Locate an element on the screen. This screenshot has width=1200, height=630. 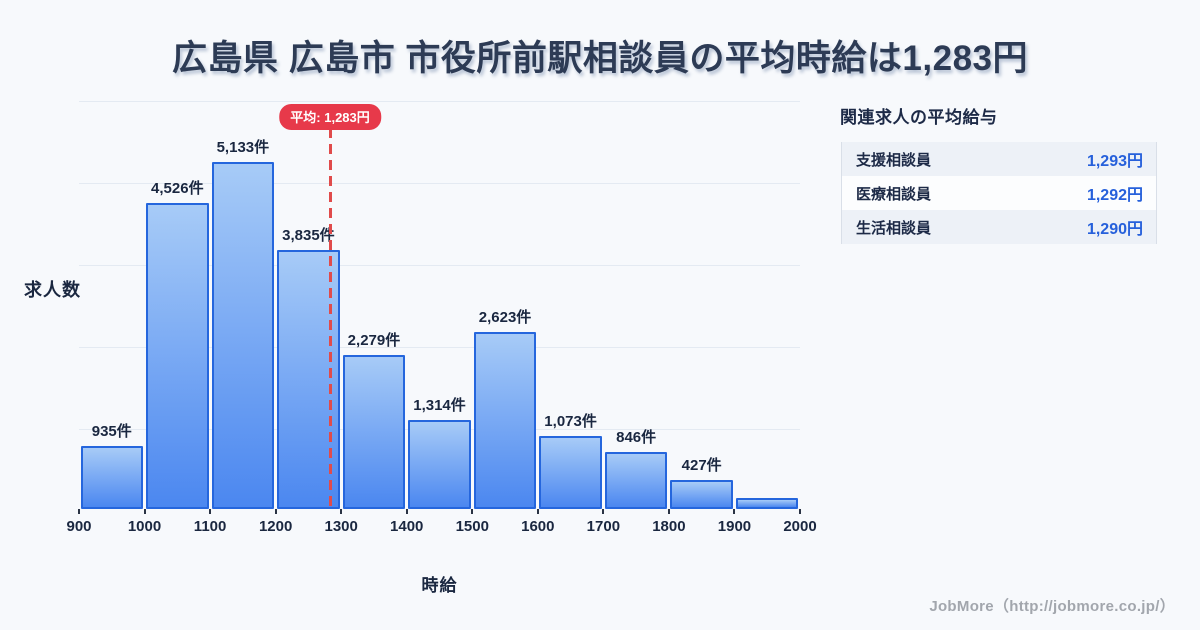
x-axis-tick-label: 1100 is located at coordinates (210, 526).